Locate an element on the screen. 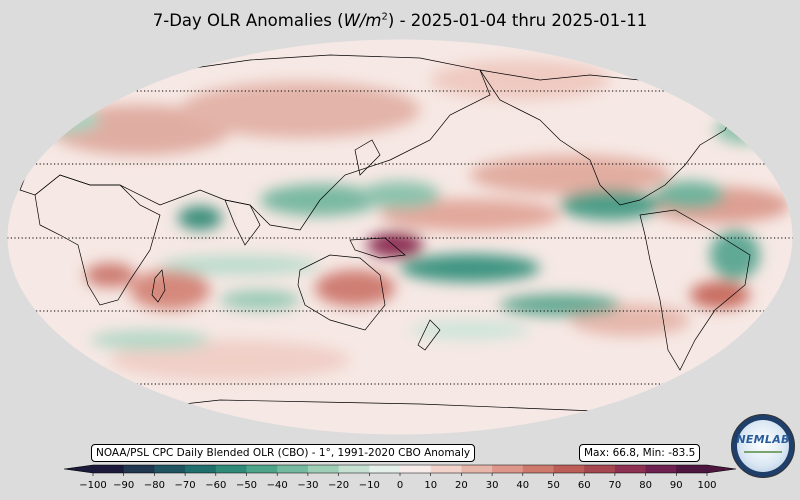 The width and height of the screenshot is (800, 500). colorbar-tick-label: 100 is located at coordinates (706, 485).